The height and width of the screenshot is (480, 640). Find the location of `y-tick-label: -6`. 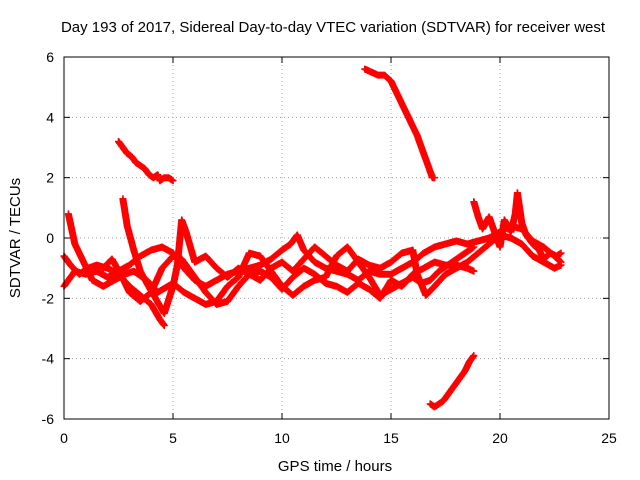

y-tick-label: -6 is located at coordinates (48, 419).